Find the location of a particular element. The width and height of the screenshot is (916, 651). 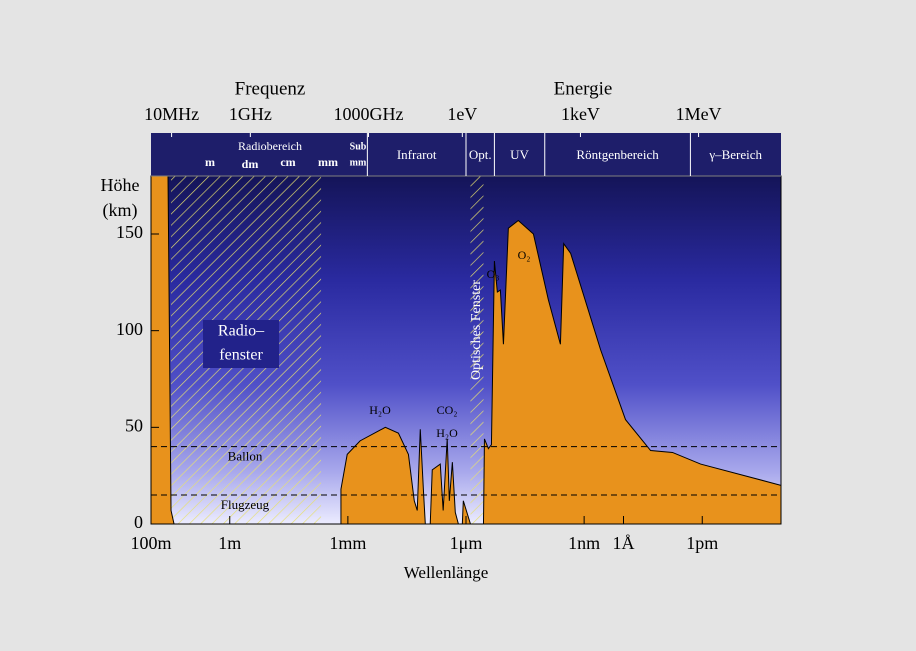

window-label-box is located at coordinates (241, 344).